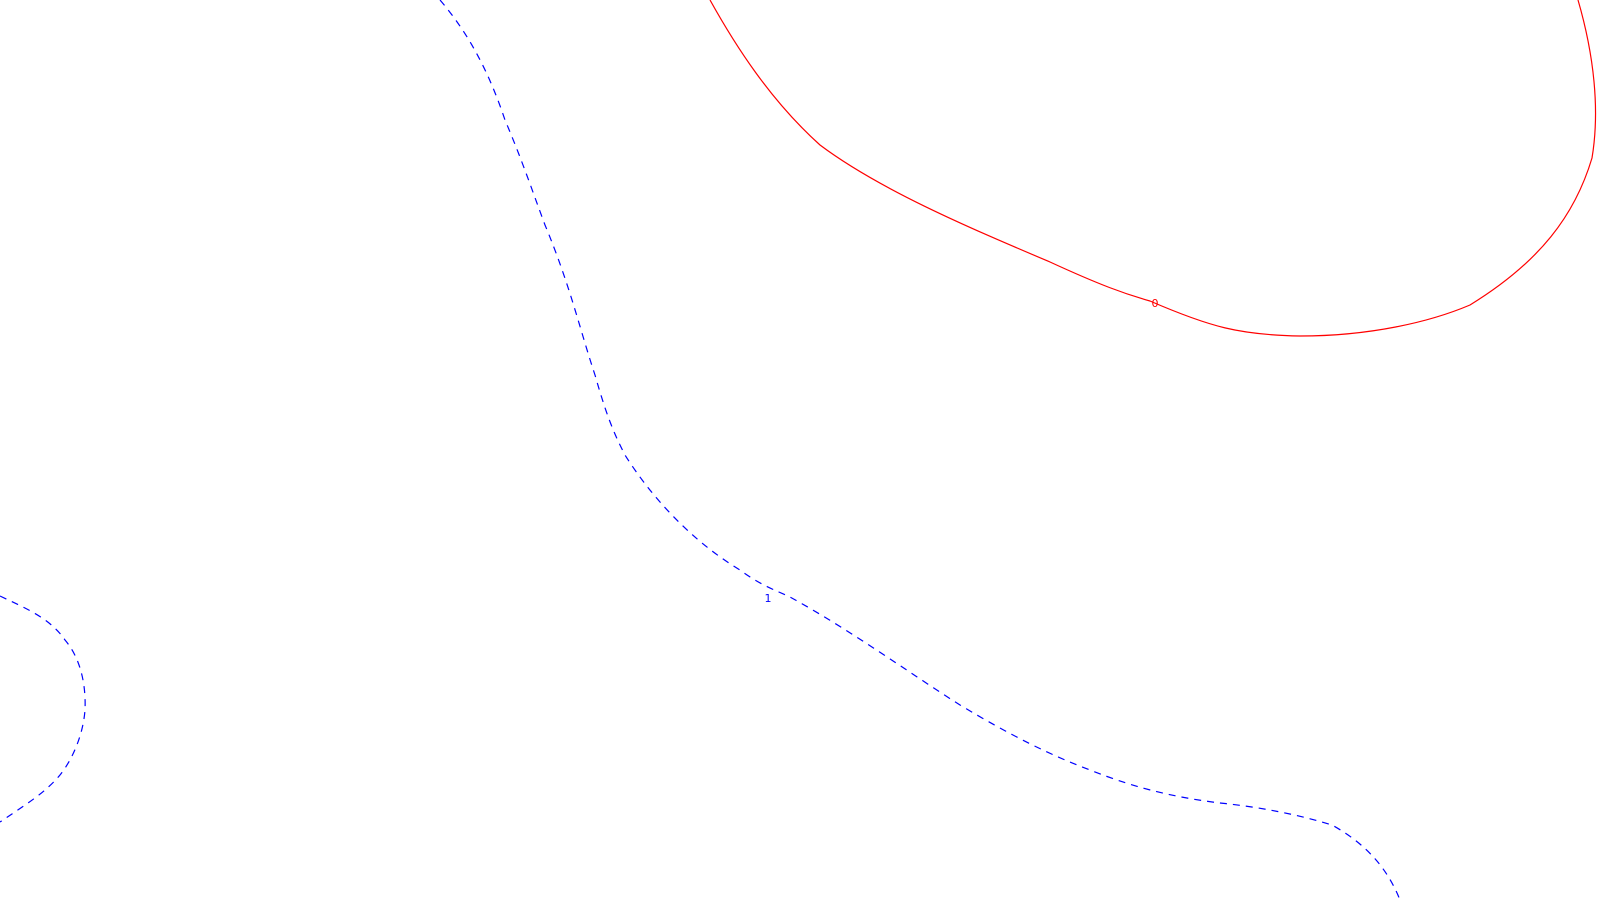 This screenshot has width=1600, height=900. What do you see at coordinates (768, 598) in the screenshot?
I see `contour-label-1: 1` at bounding box center [768, 598].